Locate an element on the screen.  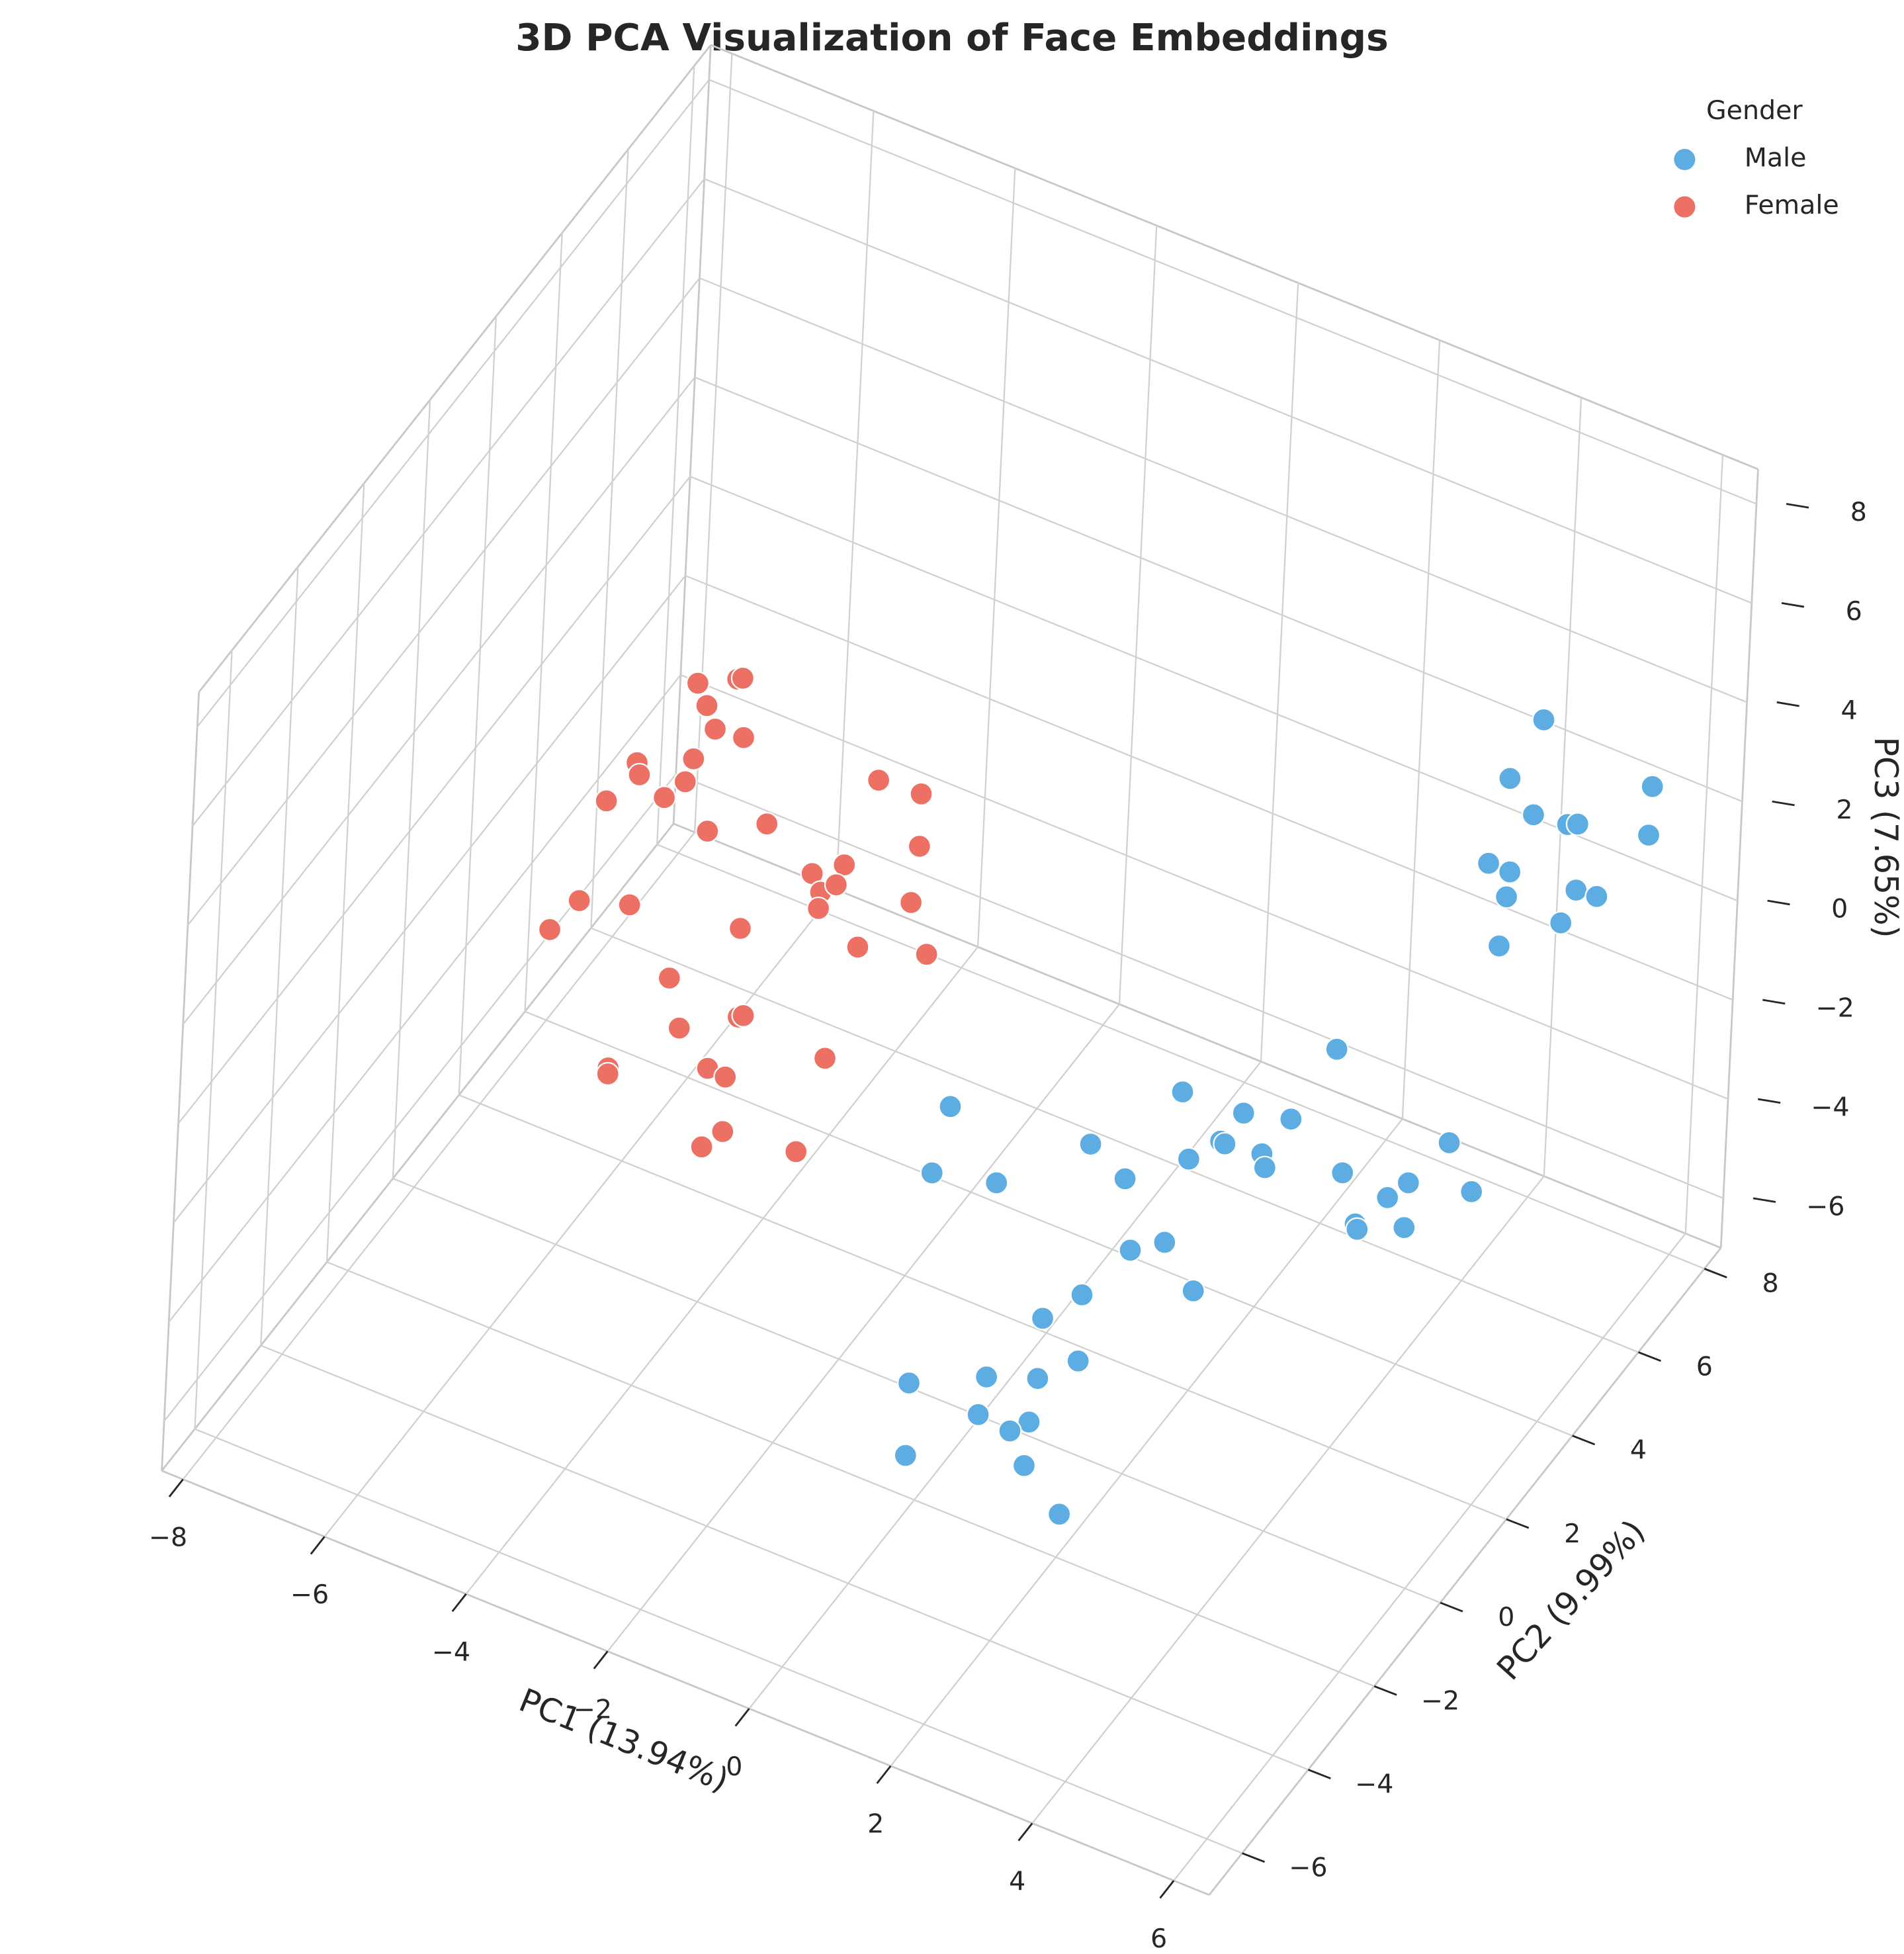
z-tick-label: −2 is located at coordinates (1834, 1008).